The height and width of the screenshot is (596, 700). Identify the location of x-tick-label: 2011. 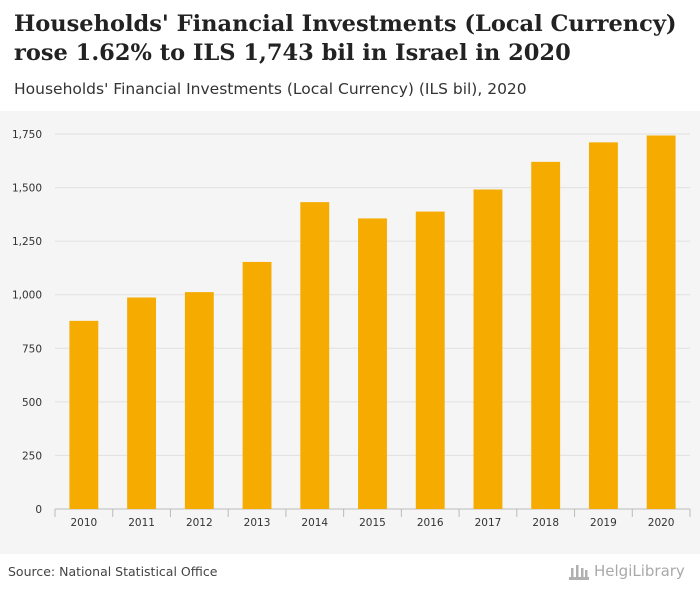
(141, 523).